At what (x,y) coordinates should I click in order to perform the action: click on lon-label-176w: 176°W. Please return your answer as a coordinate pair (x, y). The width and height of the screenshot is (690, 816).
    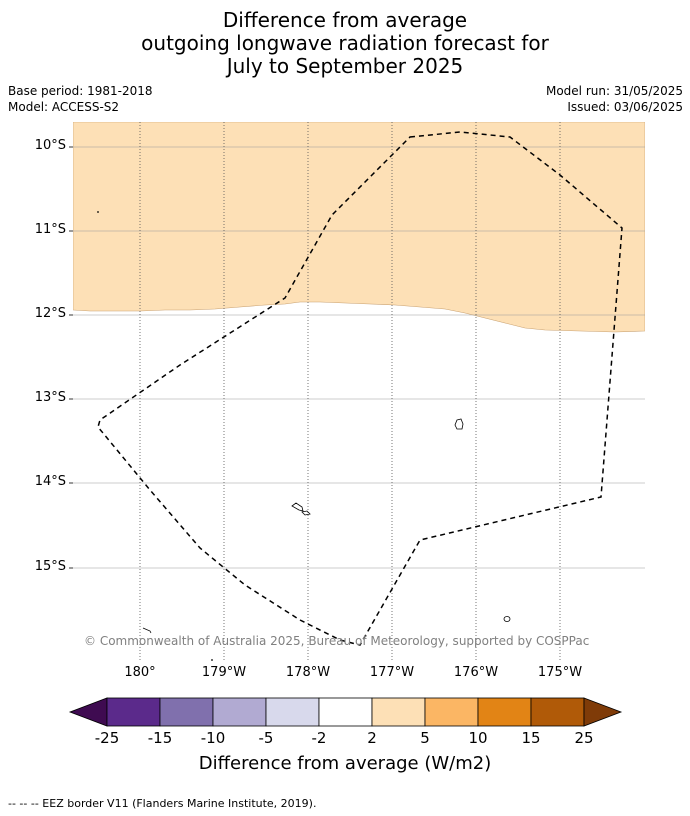
    Looking at the image, I should click on (476, 672).